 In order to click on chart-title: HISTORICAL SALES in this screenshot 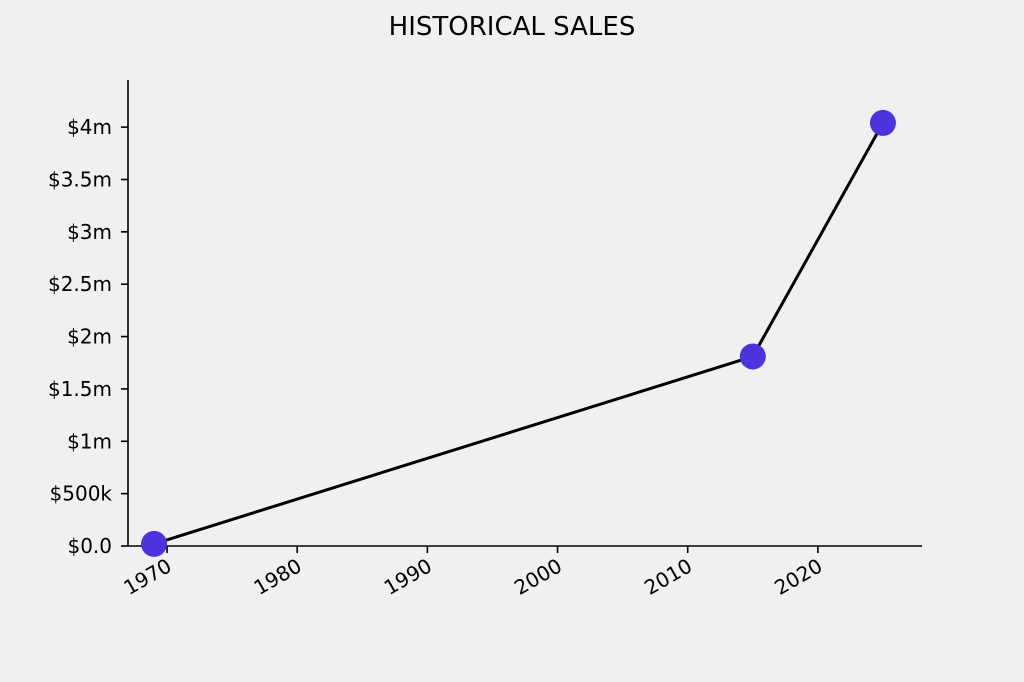, I will do `click(512, 27)`.